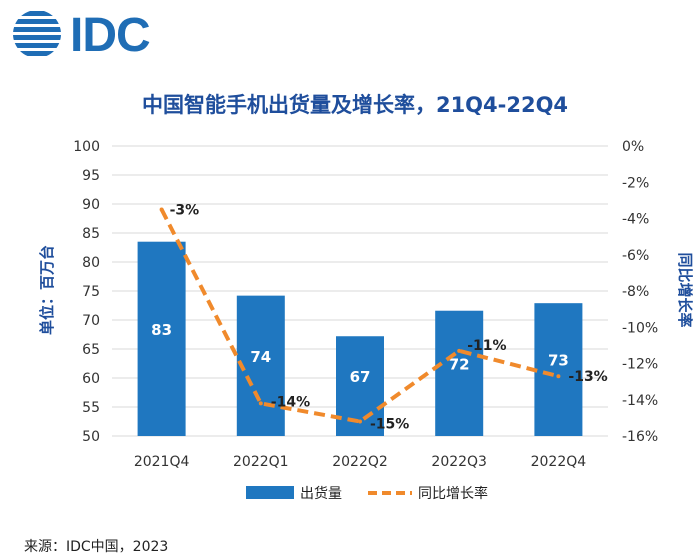 The height and width of the screenshot is (560, 700). I want to click on y2-tick-label: -16%, so click(640, 437).